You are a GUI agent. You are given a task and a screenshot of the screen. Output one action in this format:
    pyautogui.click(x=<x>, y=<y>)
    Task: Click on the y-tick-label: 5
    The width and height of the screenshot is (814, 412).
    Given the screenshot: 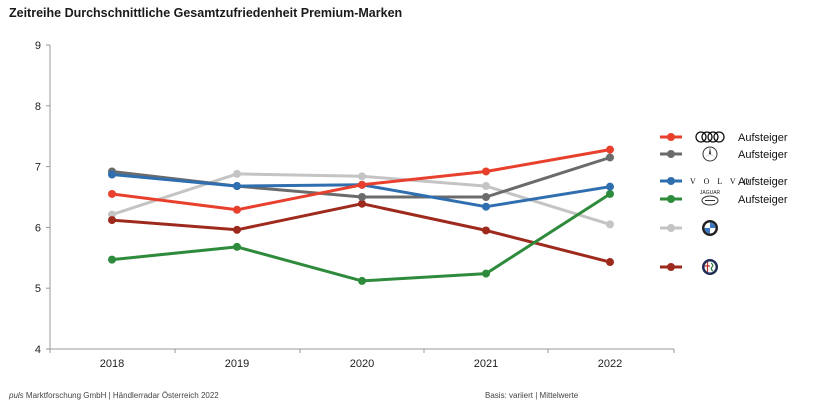 What is the action you would take?
    pyautogui.click(x=38, y=289)
    